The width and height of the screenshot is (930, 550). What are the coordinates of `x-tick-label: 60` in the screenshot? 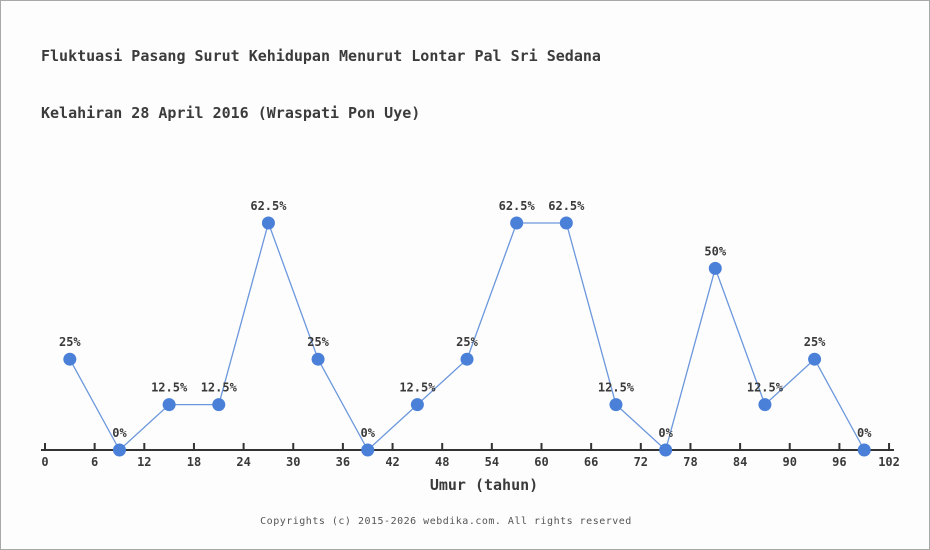 It's located at (541, 462).